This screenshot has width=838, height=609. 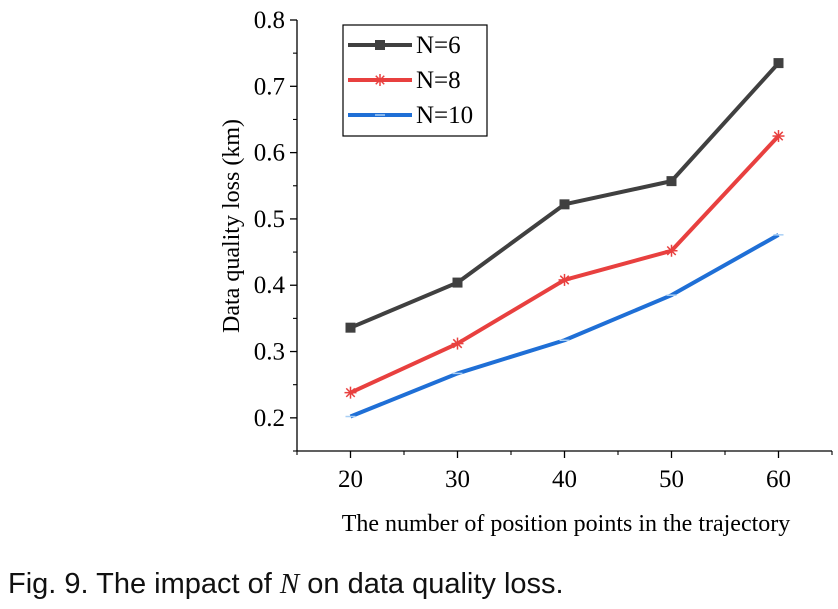 I want to click on legend-entry: N=6, so click(x=404, y=45).